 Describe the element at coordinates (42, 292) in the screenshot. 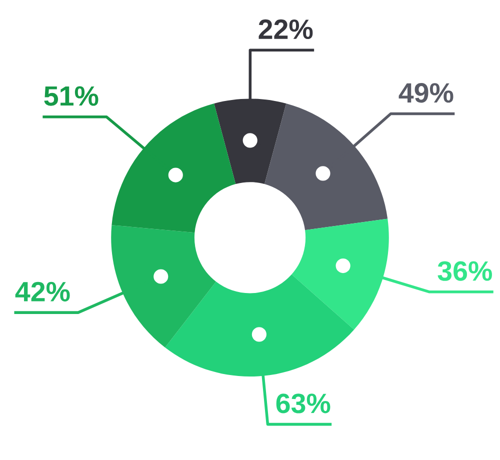

I see `data-label: 42%` at that location.